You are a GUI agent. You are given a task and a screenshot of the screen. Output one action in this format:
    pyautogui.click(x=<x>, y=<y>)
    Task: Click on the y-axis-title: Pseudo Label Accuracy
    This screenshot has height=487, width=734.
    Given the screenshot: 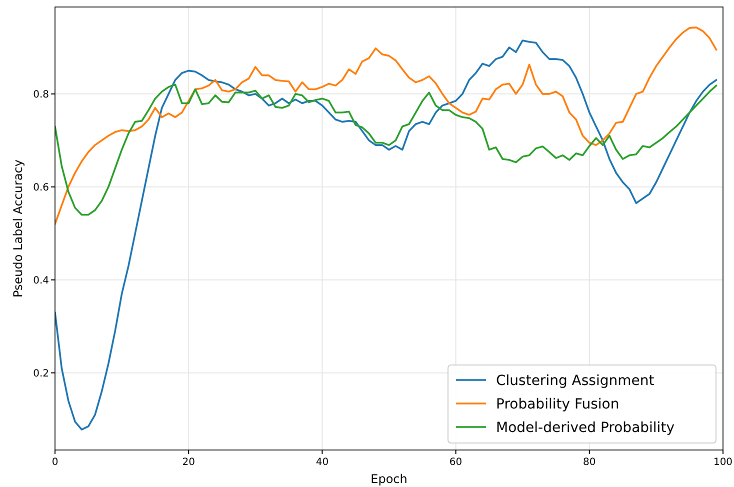 What is the action you would take?
    pyautogui.click(x=18, y=228)
    